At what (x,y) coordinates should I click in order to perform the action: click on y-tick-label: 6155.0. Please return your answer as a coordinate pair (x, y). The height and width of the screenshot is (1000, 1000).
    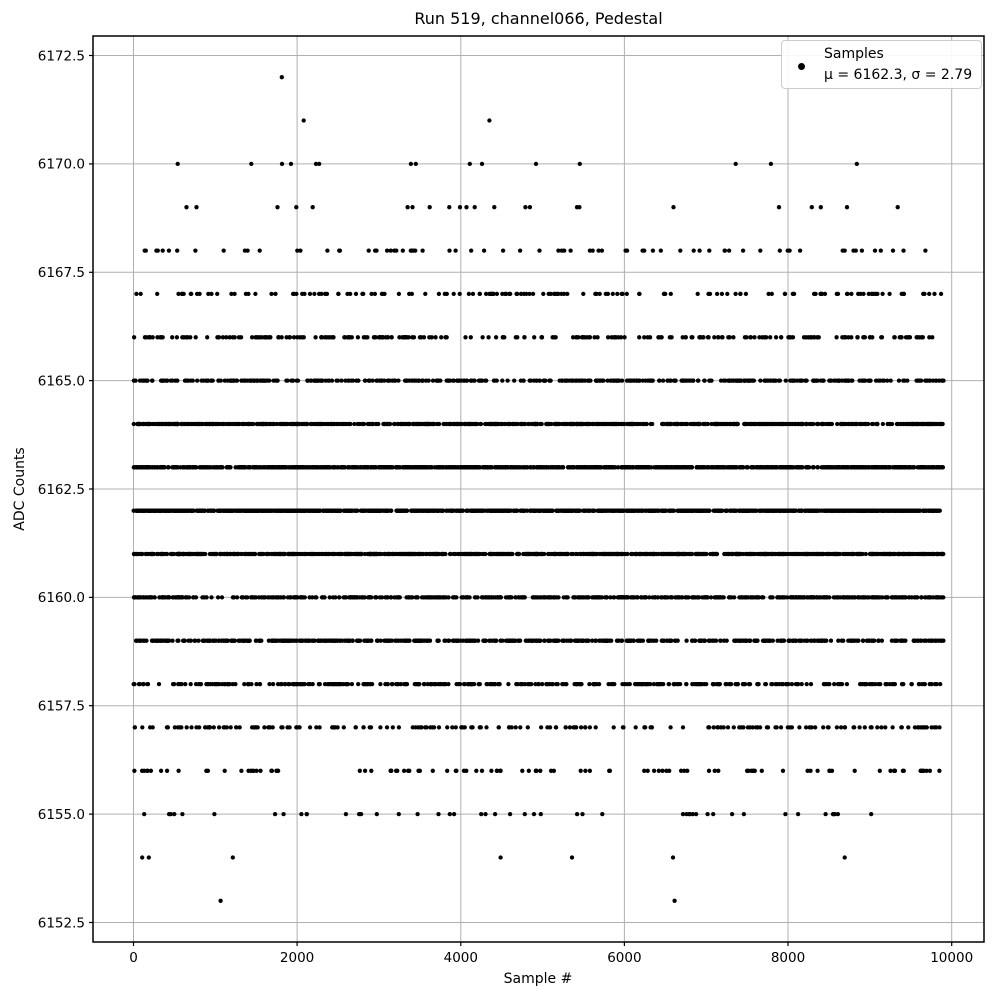
    Looking at the image, I should click on (61, 815).